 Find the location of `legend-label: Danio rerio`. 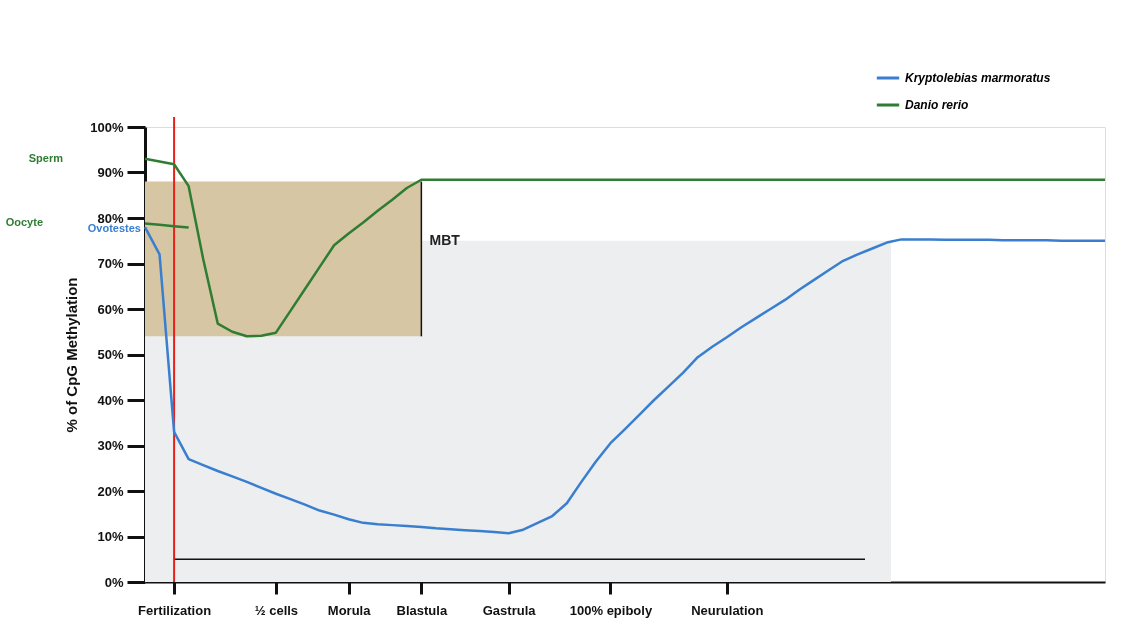

legend-label: Danio rerio is located at coordinates (937, 105).